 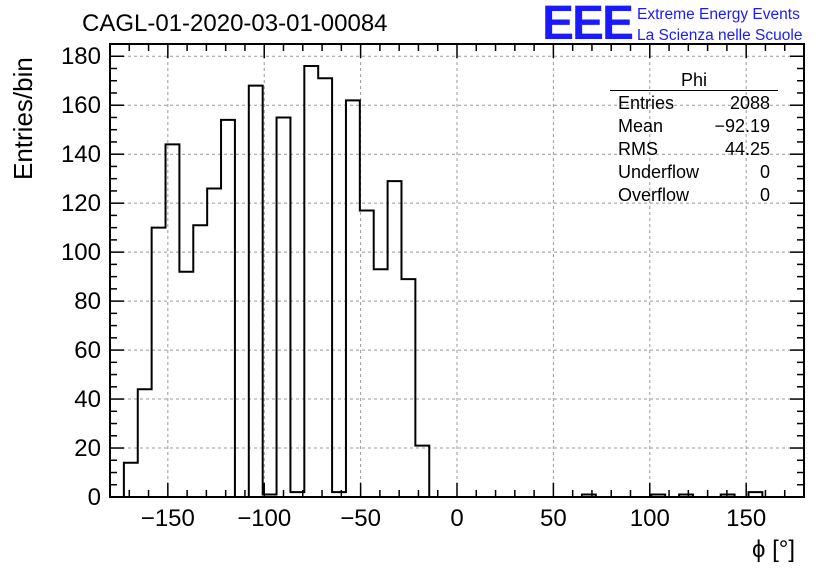 I want to click on y-tick-label: 180, so click(x=81, y=56).